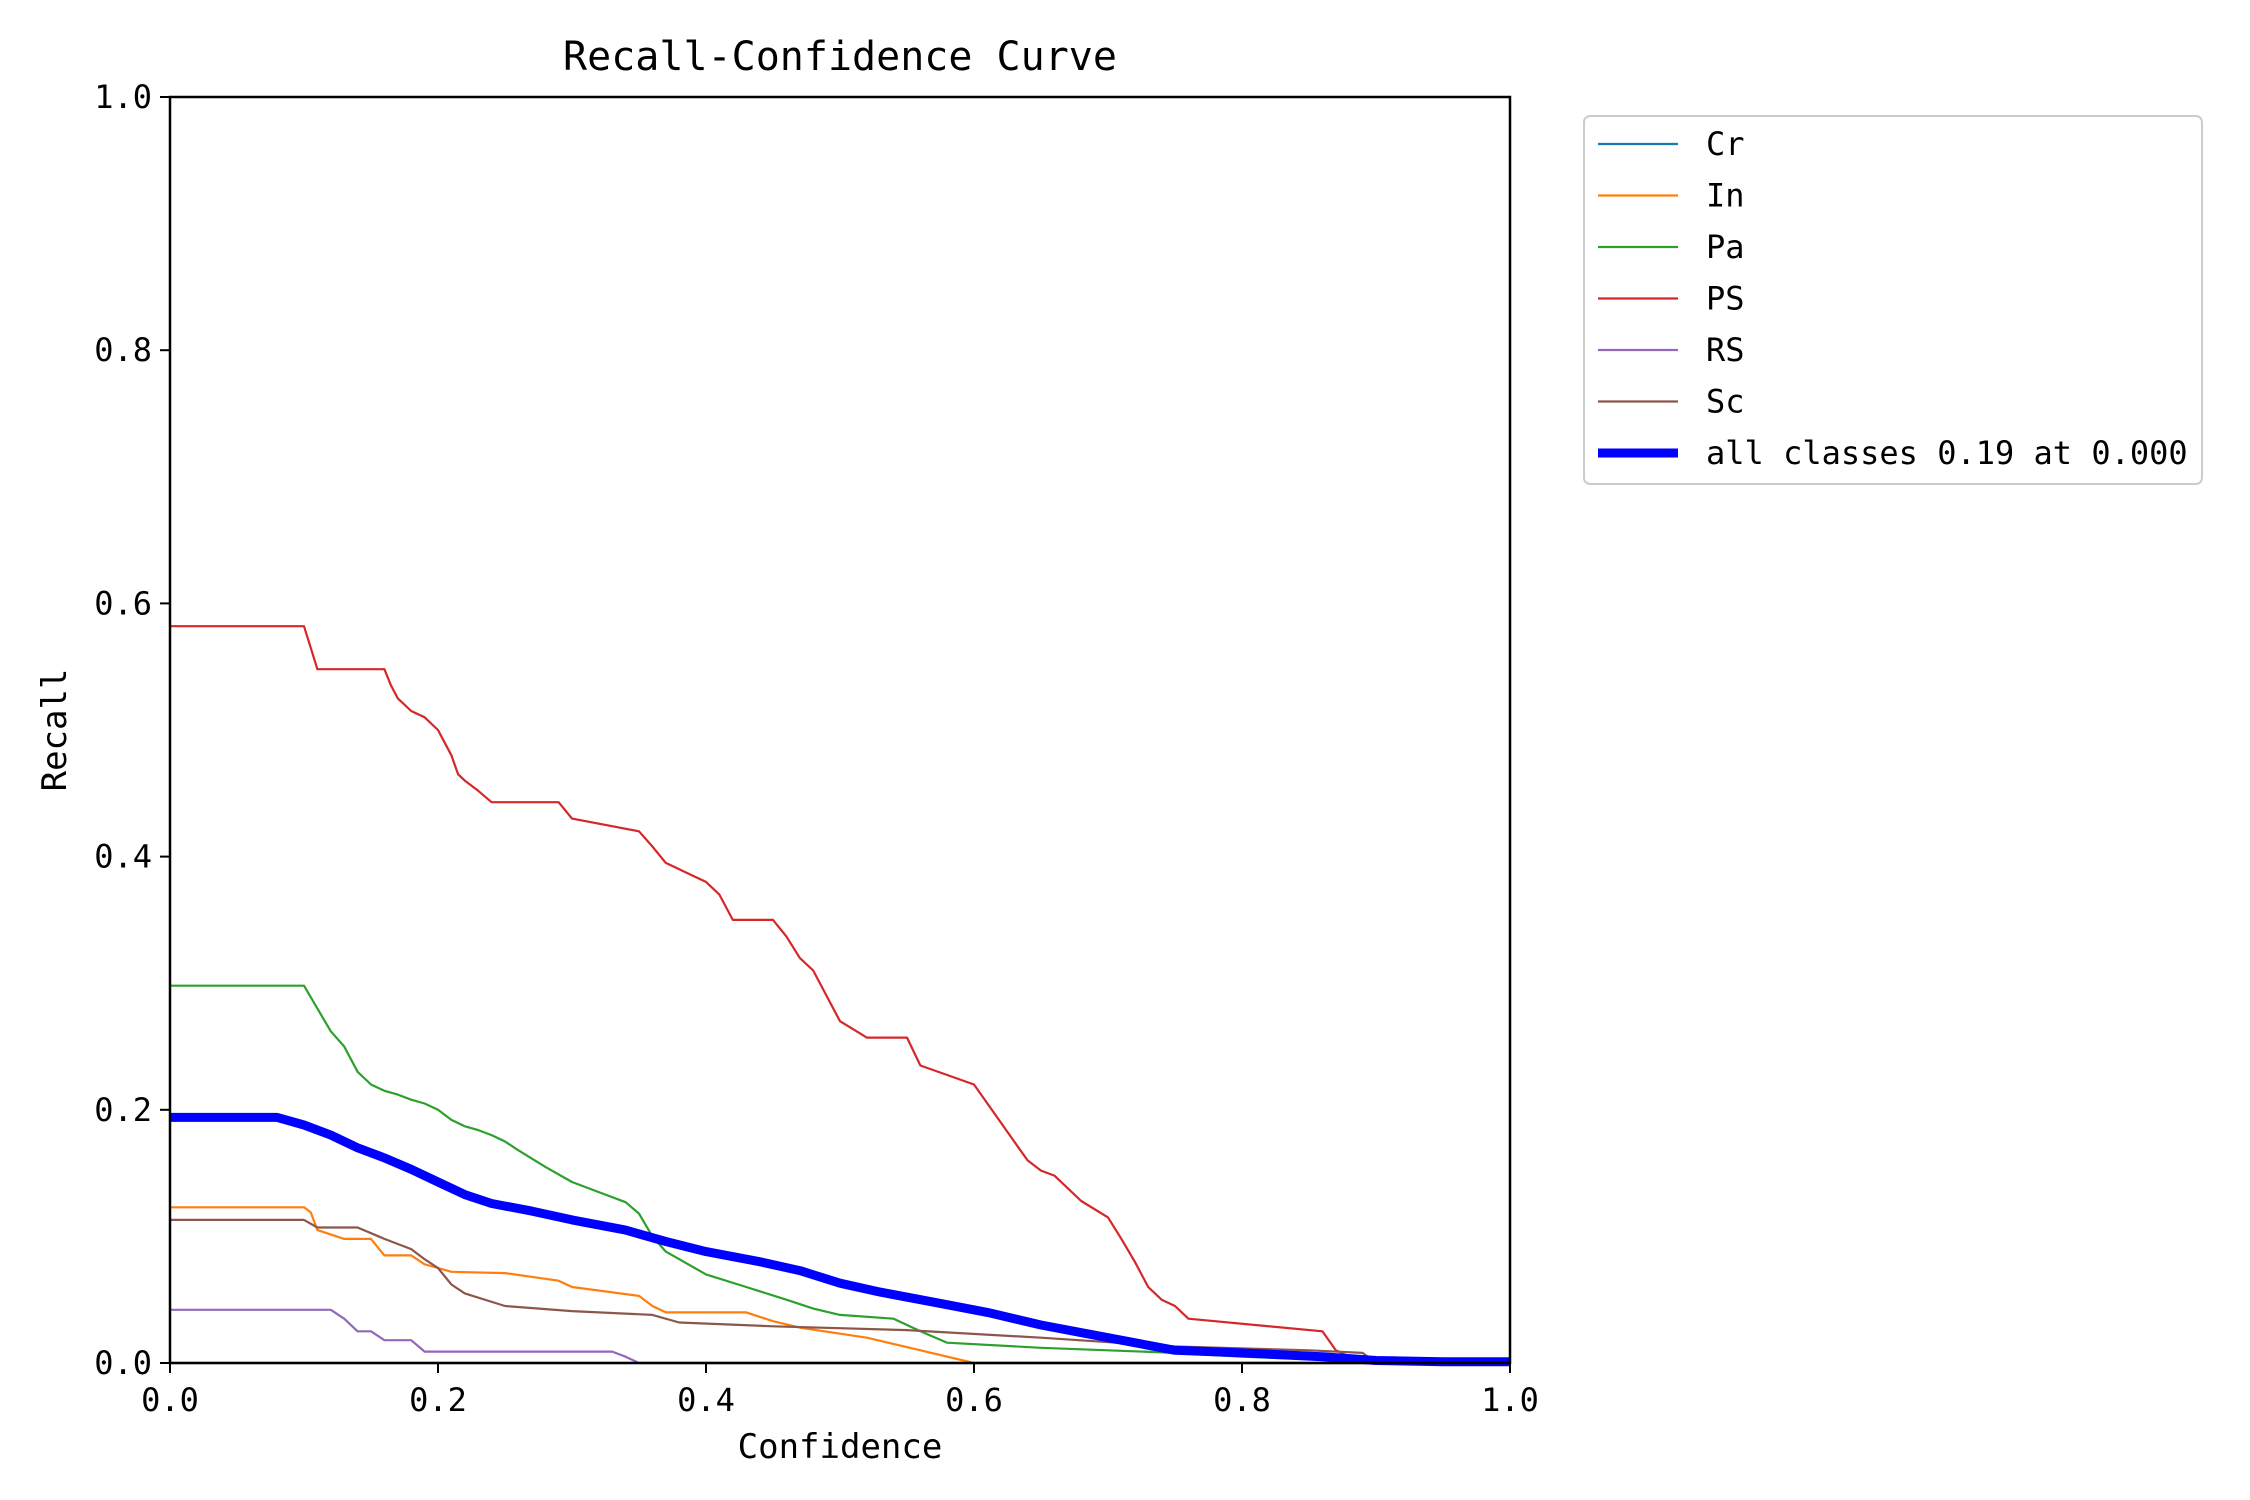 The height and width of the screenshot is (1500, 2250). What do you see at coordinates (840, 57) in the screenshot?
I see `chart-title: Recall-Confidence Curve` at bounding box center [840, 57].